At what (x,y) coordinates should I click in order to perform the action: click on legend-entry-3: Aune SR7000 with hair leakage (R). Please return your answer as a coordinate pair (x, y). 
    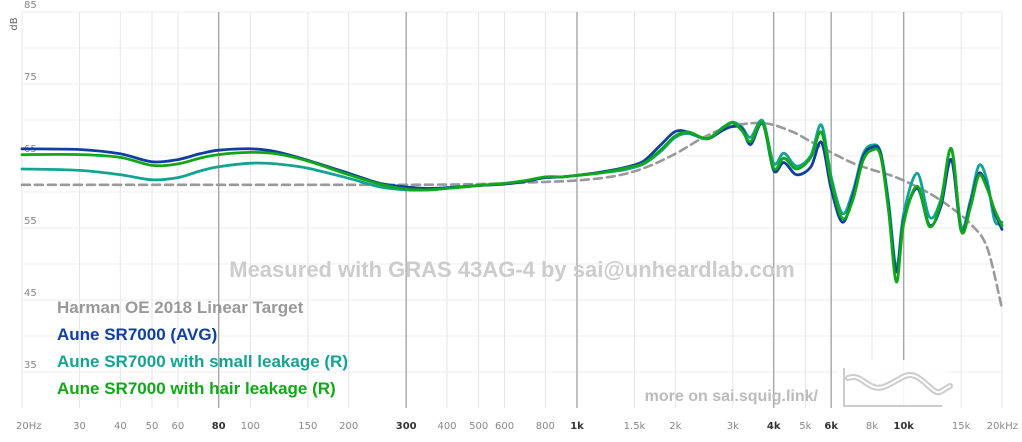
    Looking at the image, I should click on (196, 388).